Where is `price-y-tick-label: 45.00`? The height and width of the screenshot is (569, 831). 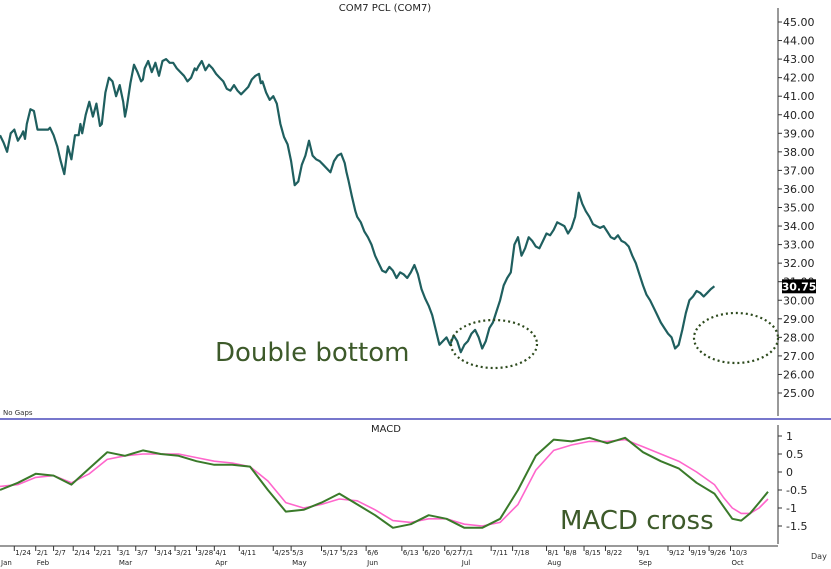
price-y-tick-label: 45.00 is located at coordinates (799, 22).